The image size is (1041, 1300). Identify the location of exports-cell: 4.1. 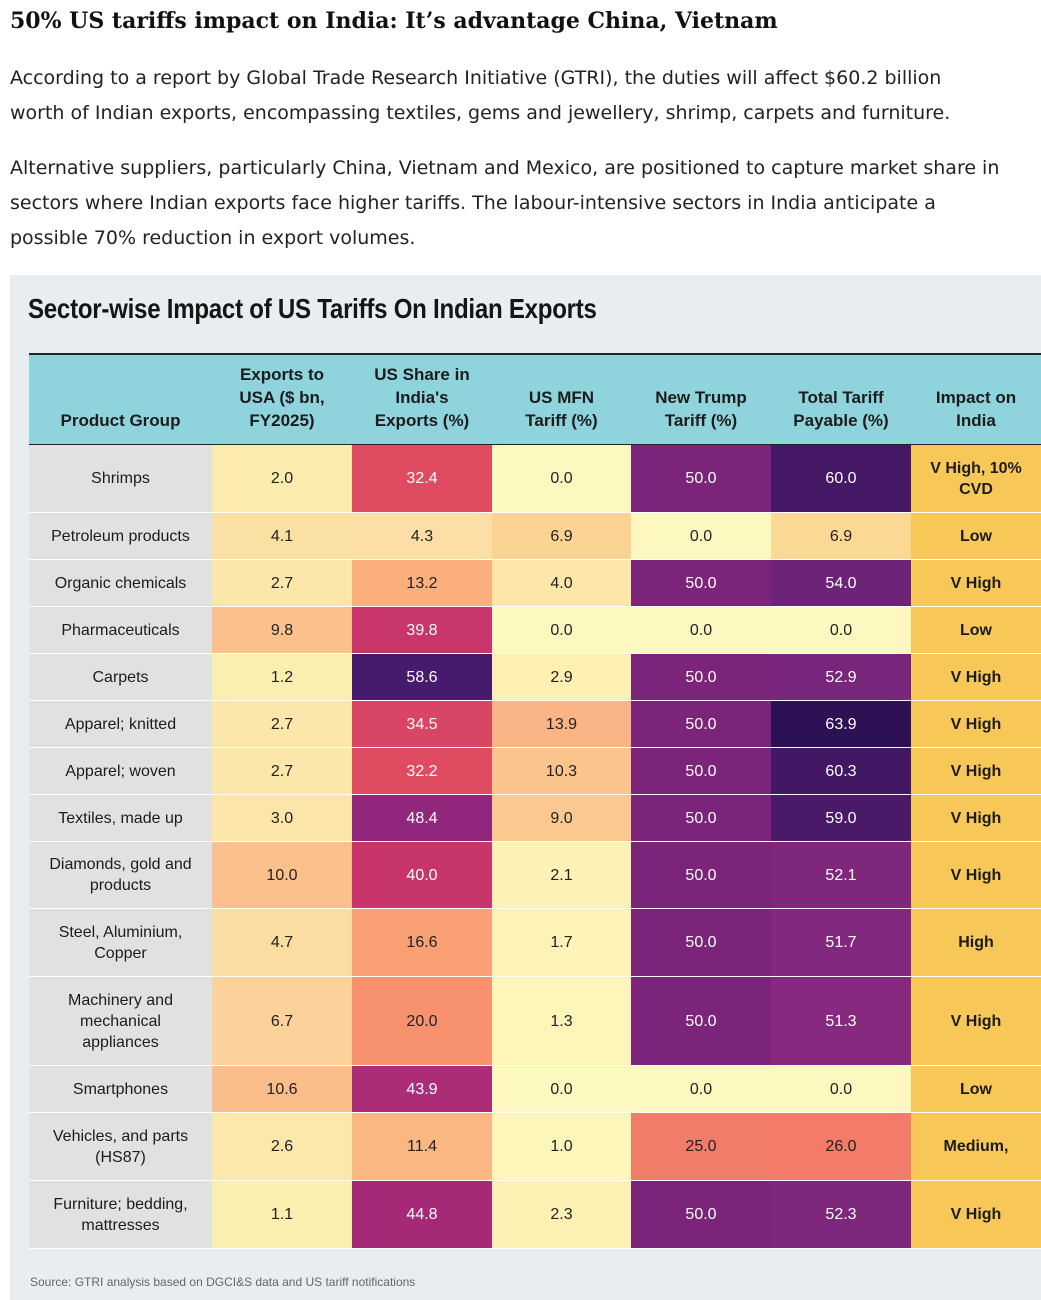
(282, 536).